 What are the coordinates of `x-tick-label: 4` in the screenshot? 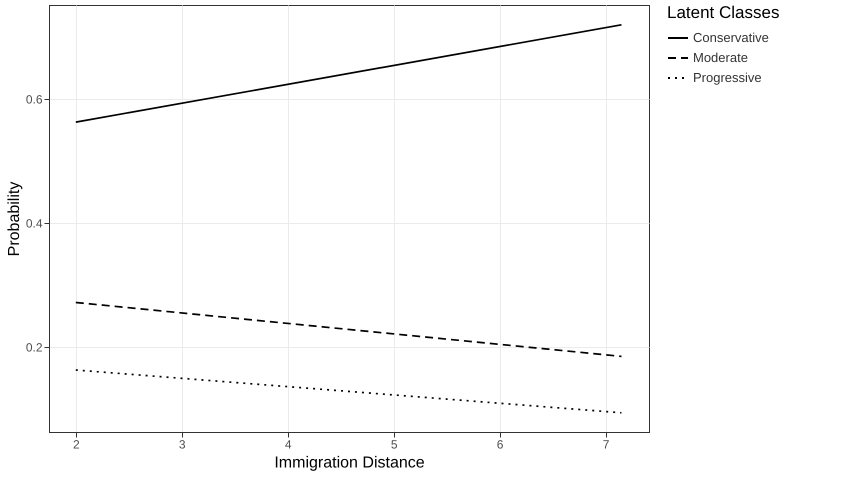 It's located at (288, 445).